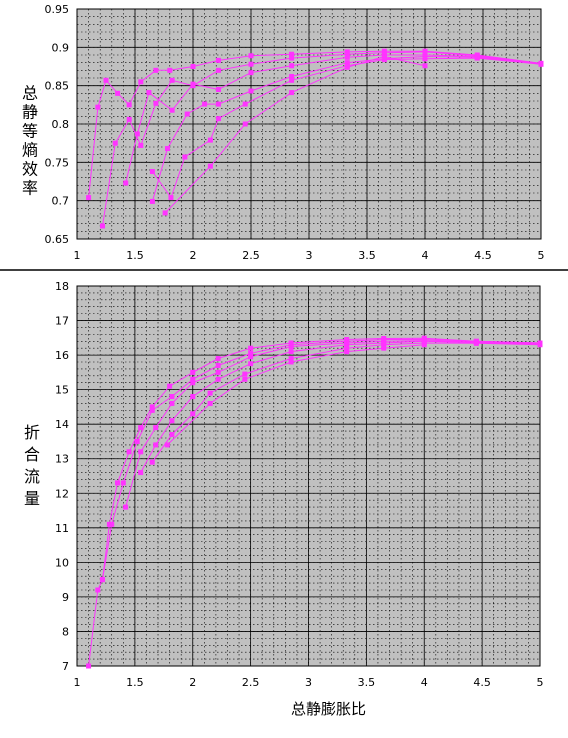 This screenshot has height=738, width=568. I want to click on y-tick-label: 8, so click(65, 631).